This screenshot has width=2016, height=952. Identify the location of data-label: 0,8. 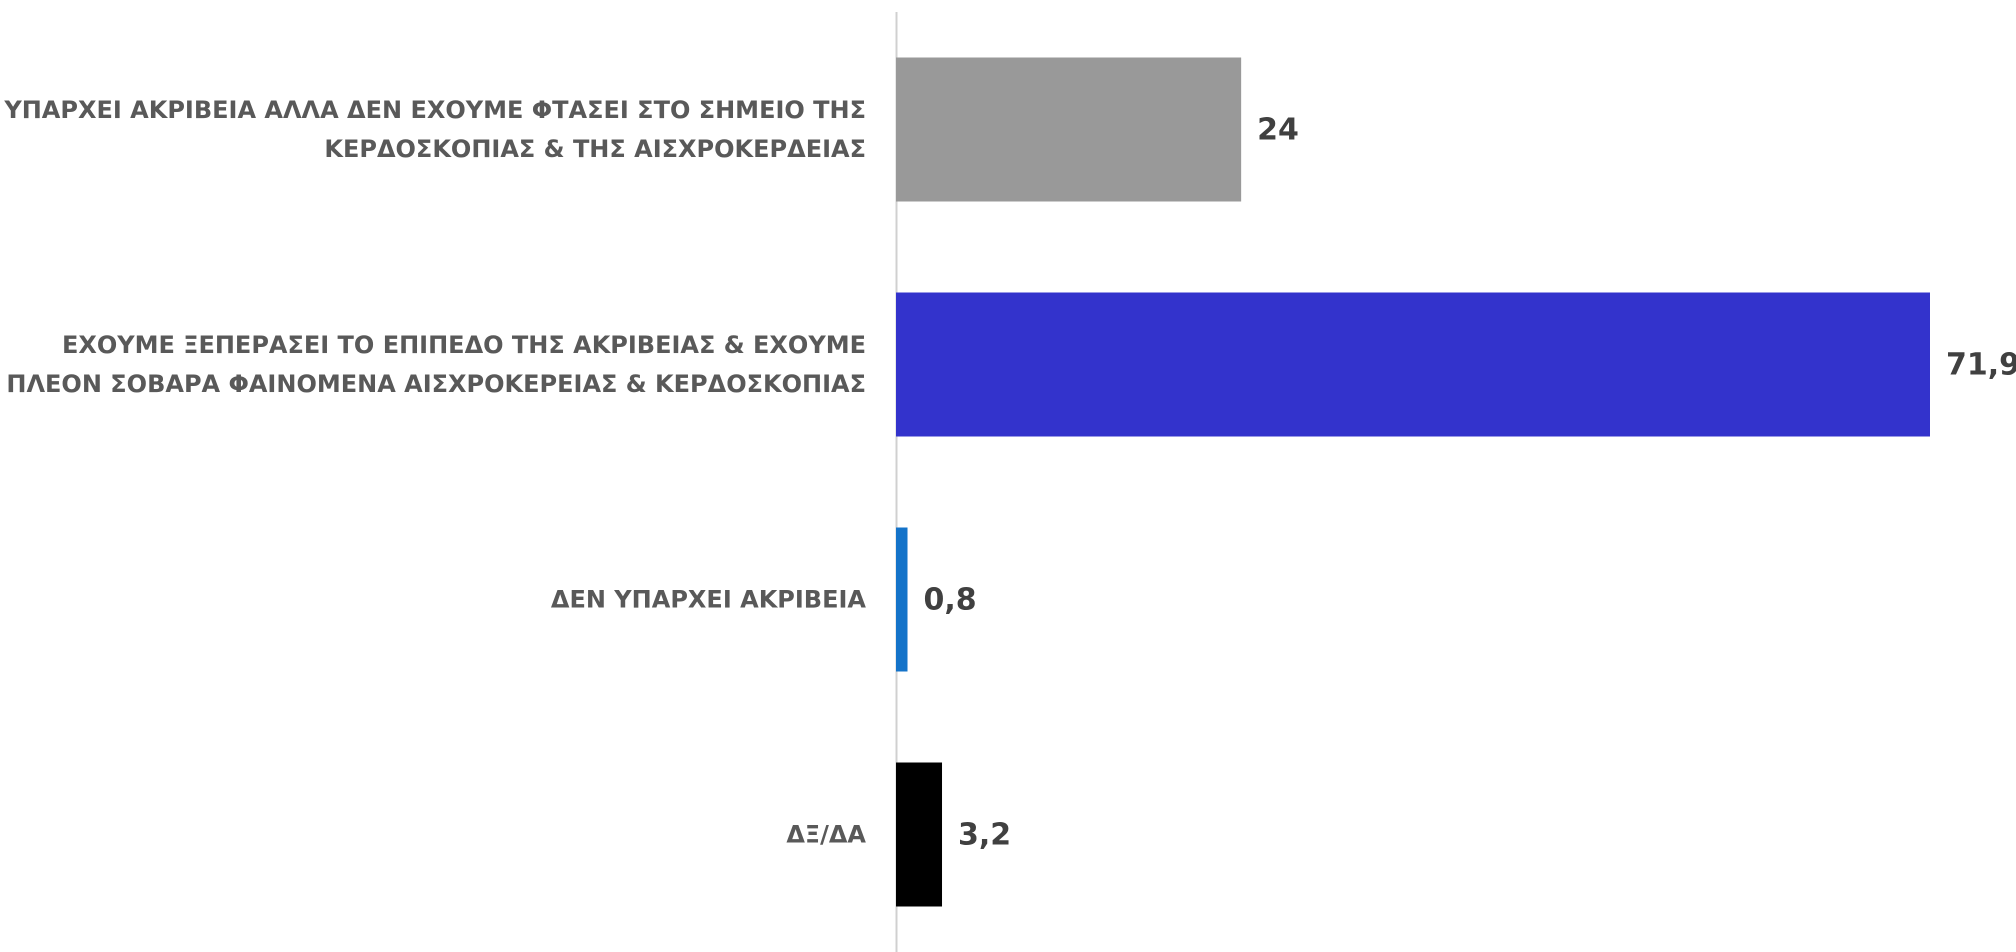
(950, 599).